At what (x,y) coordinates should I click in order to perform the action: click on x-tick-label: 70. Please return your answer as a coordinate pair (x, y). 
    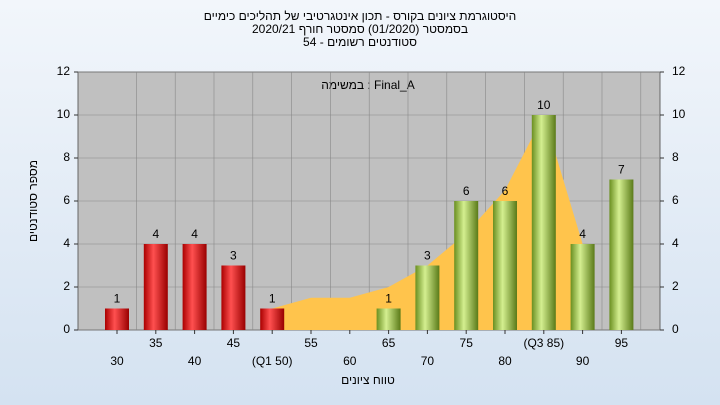
    Looking at the image, I should click on (428, 361).